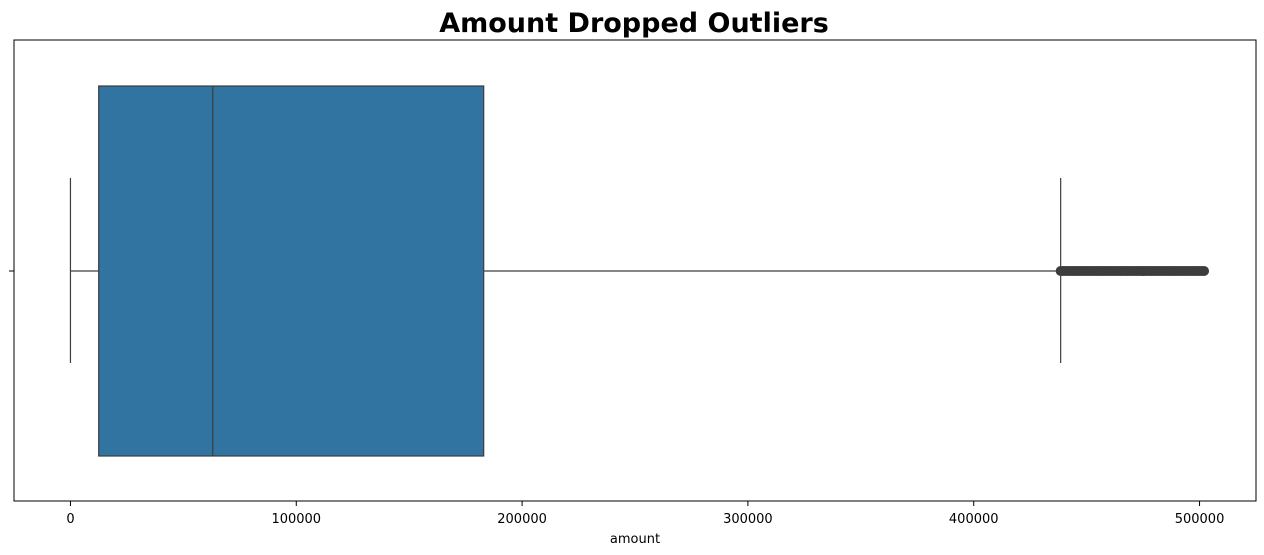  Describe the element at coordinates (748, 519) in the screenshot. I see `x-tick-label: 300000` at that location.